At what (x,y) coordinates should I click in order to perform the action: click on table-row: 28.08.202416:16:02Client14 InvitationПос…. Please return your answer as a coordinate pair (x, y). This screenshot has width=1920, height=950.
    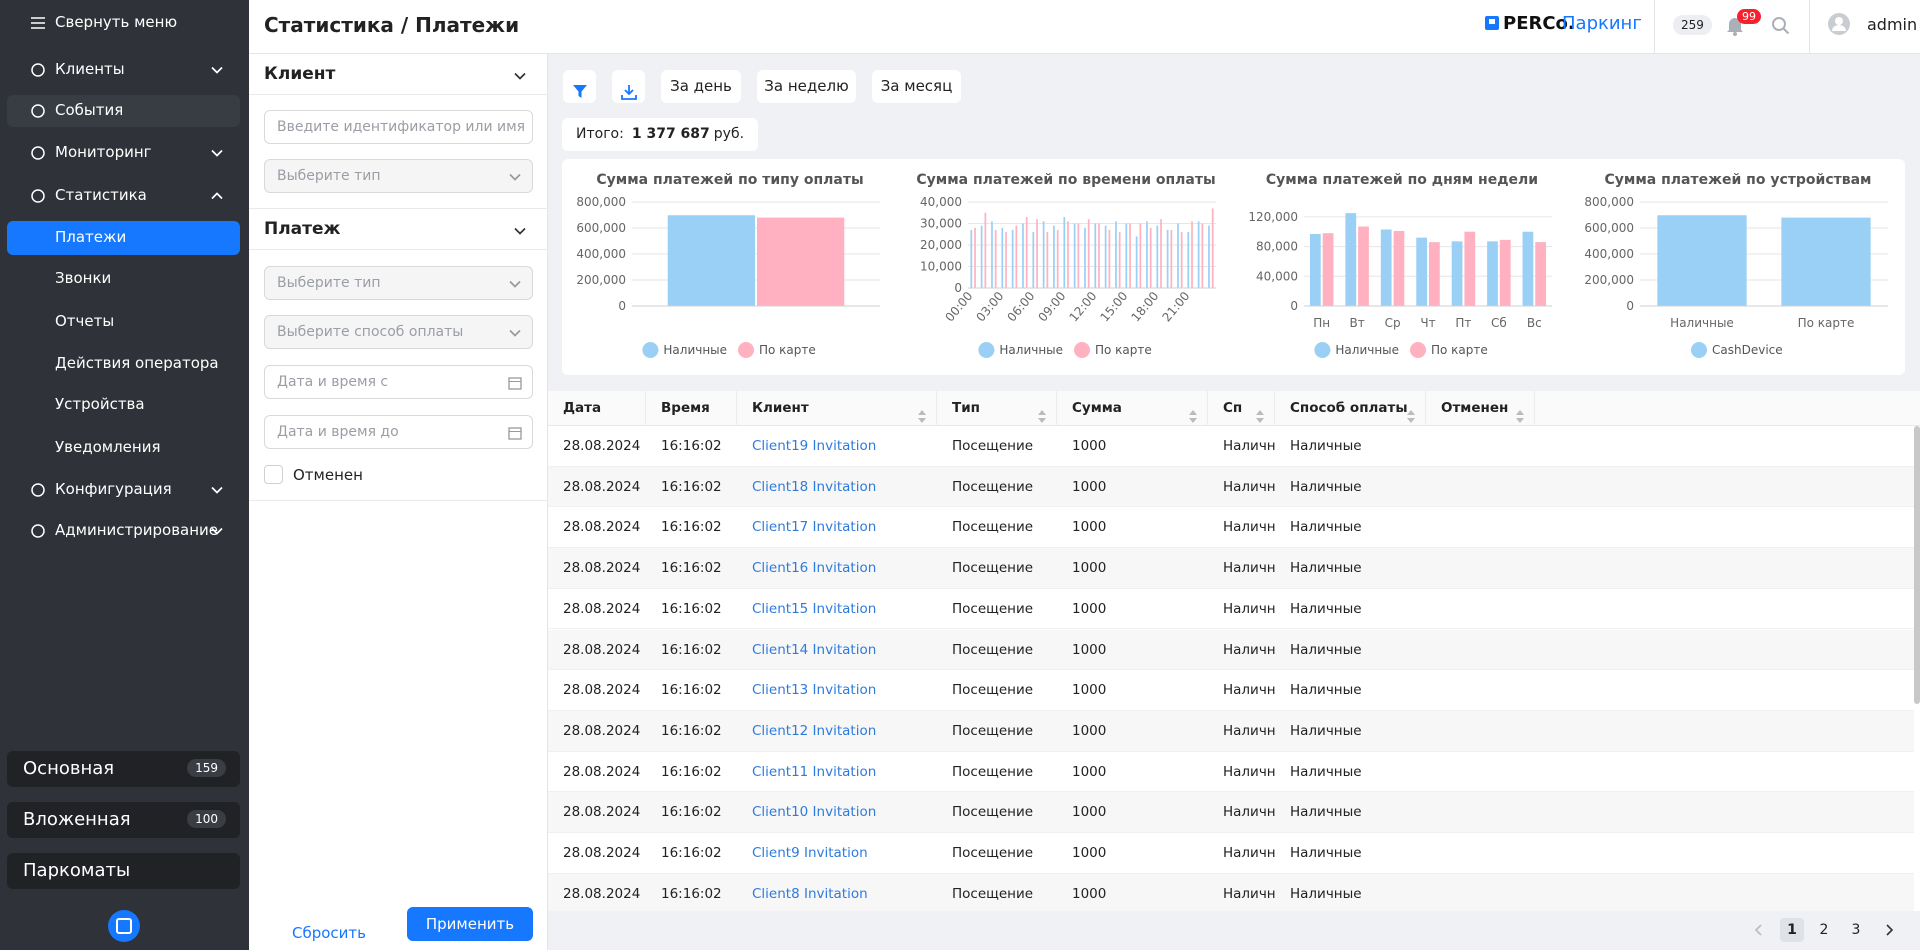
    Looking at the image, I should click on (1231, 650).